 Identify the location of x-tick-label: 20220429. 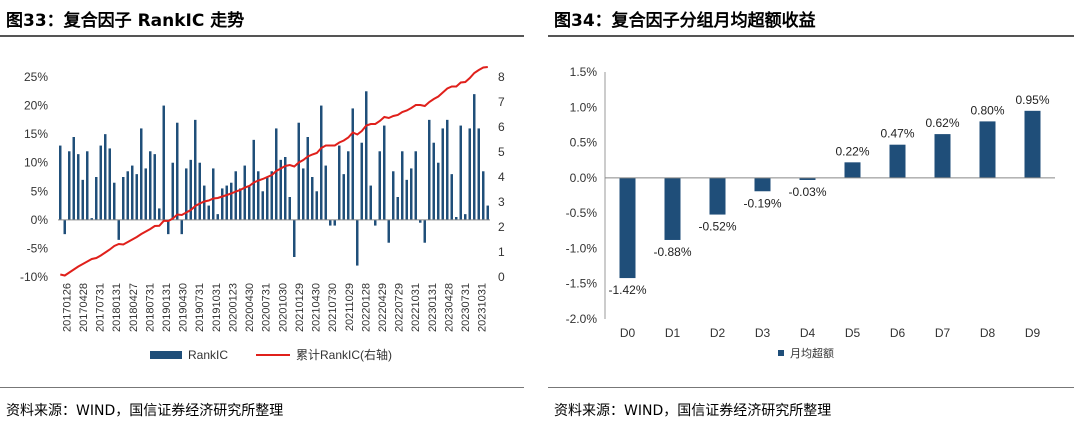
(383, 307).